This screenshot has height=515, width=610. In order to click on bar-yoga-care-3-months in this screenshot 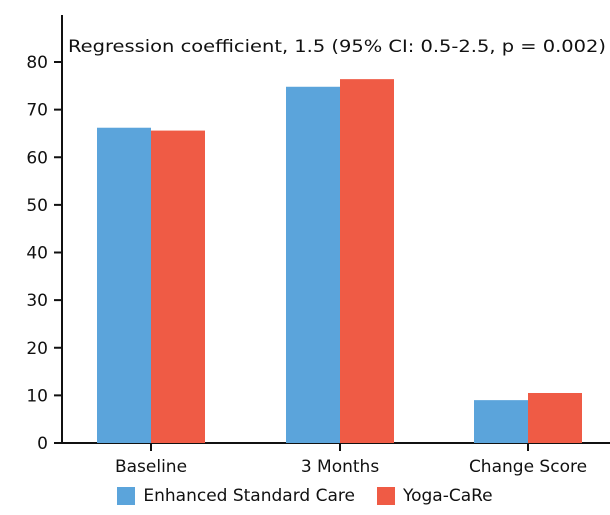, I will do `click(367, 261)`.